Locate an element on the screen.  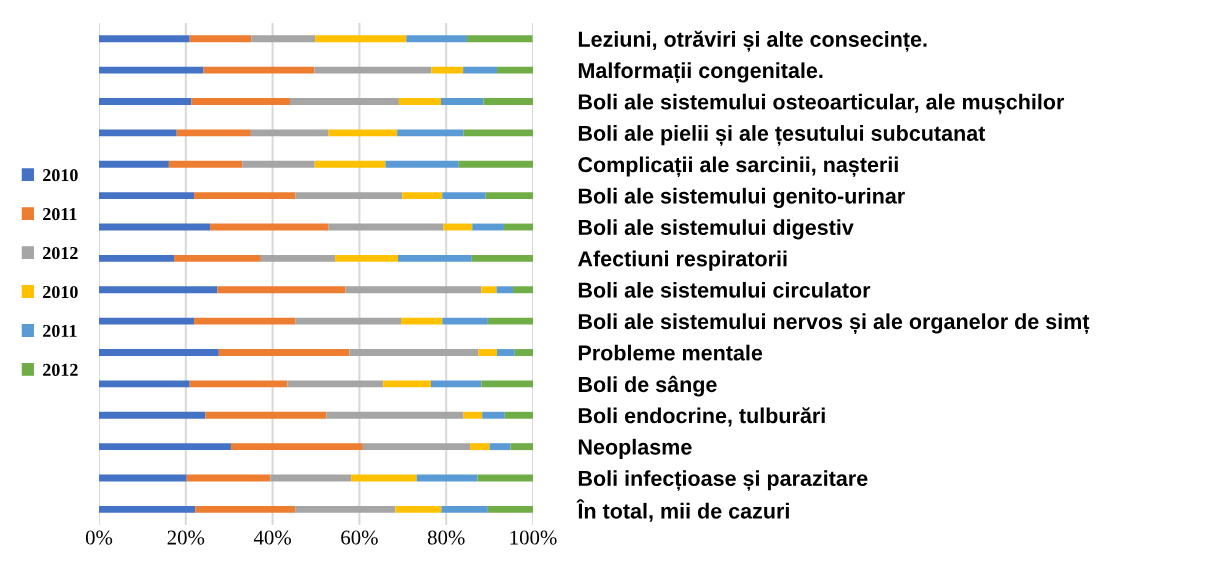
y-tick-label: Probleme mentale is located at coordinates (670, 352).